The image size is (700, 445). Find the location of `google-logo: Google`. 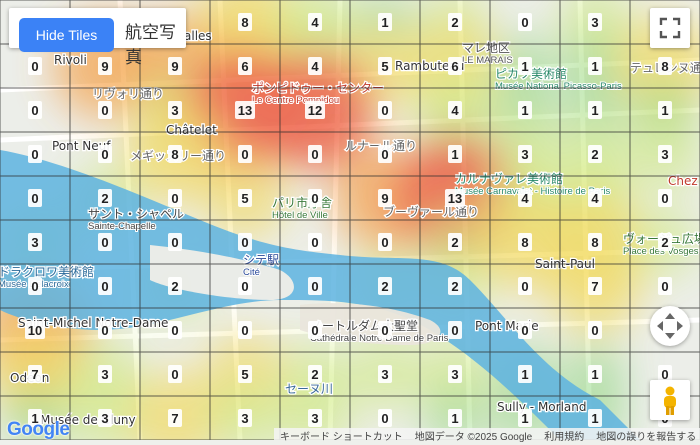

google-logo: Google is located at coordinates (38, 430).